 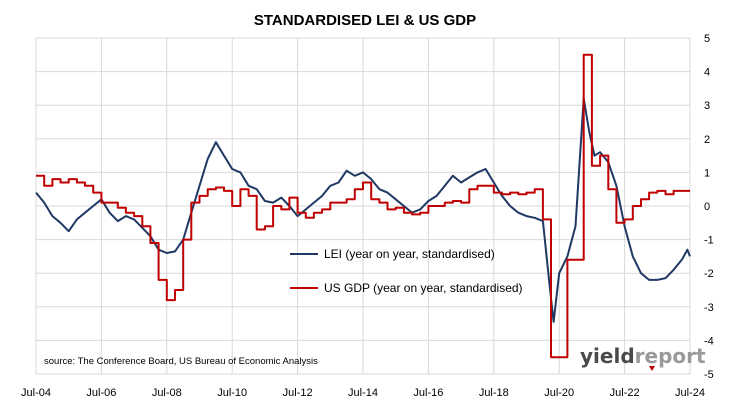 I want to click on y-tick-label: -1, so click(x=709, y=241).